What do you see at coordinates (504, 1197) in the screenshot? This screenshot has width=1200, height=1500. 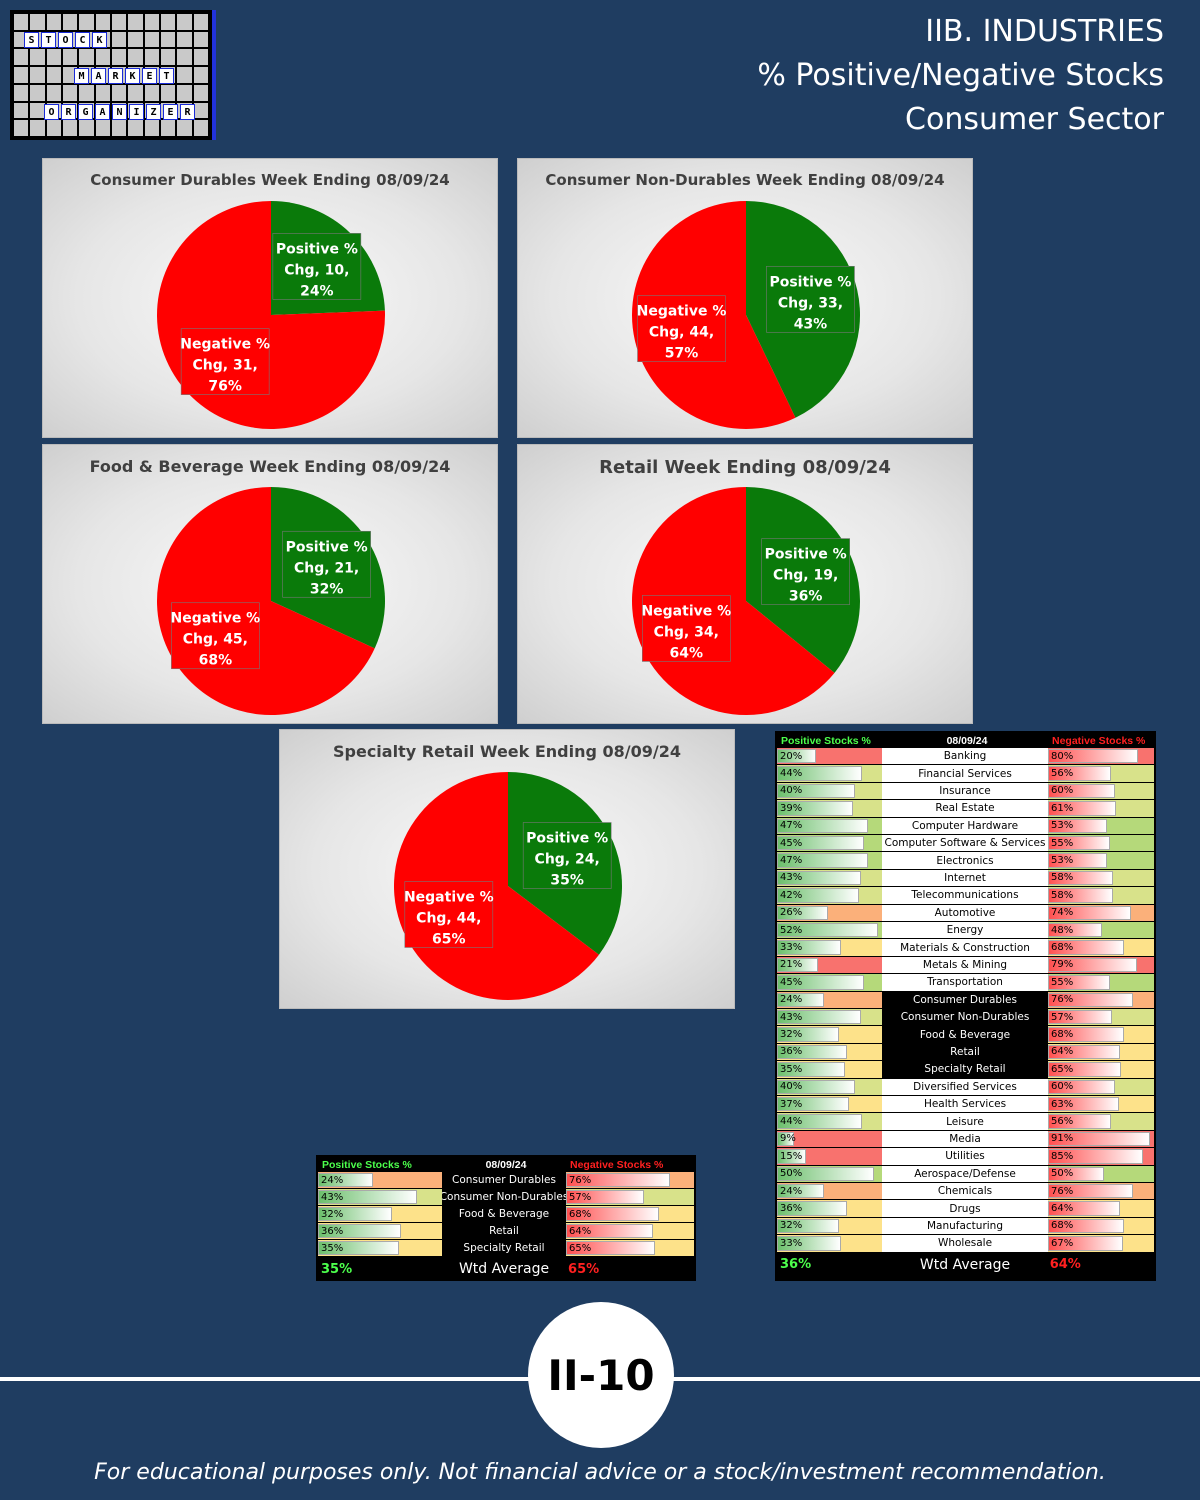 I see `industry-name: Consumer Non-Durables` at bounding box center [504, 1197].